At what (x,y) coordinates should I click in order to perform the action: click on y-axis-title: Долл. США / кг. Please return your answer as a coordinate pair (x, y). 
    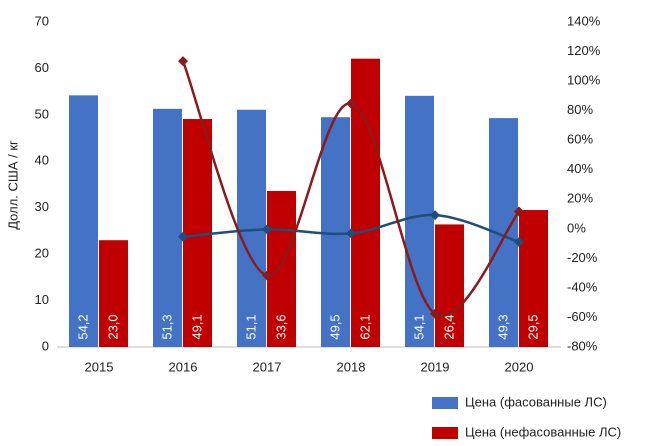
    Looking at the image, I should click on (12, 185).